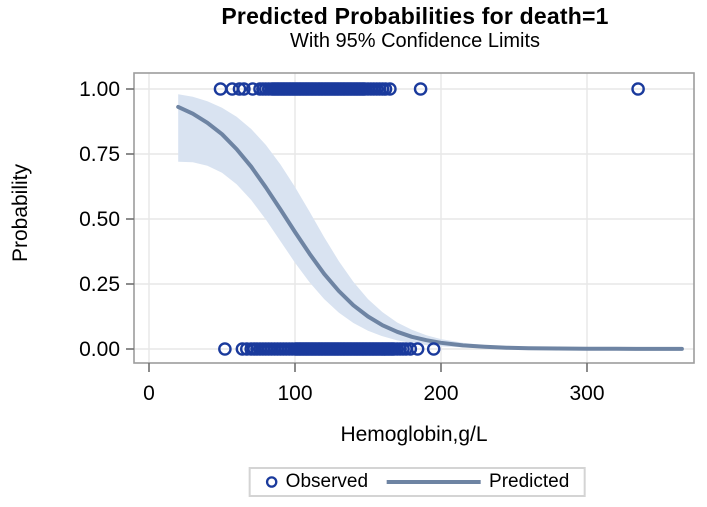 The image size is (707, 507). I want to click on svg-text: 300, so click(586, 393).